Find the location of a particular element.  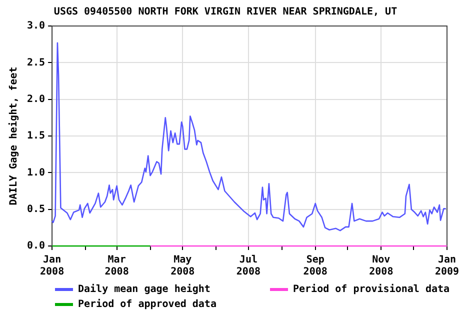

x-tick-label: Sep 2008 is located at coordinates (315, 266).